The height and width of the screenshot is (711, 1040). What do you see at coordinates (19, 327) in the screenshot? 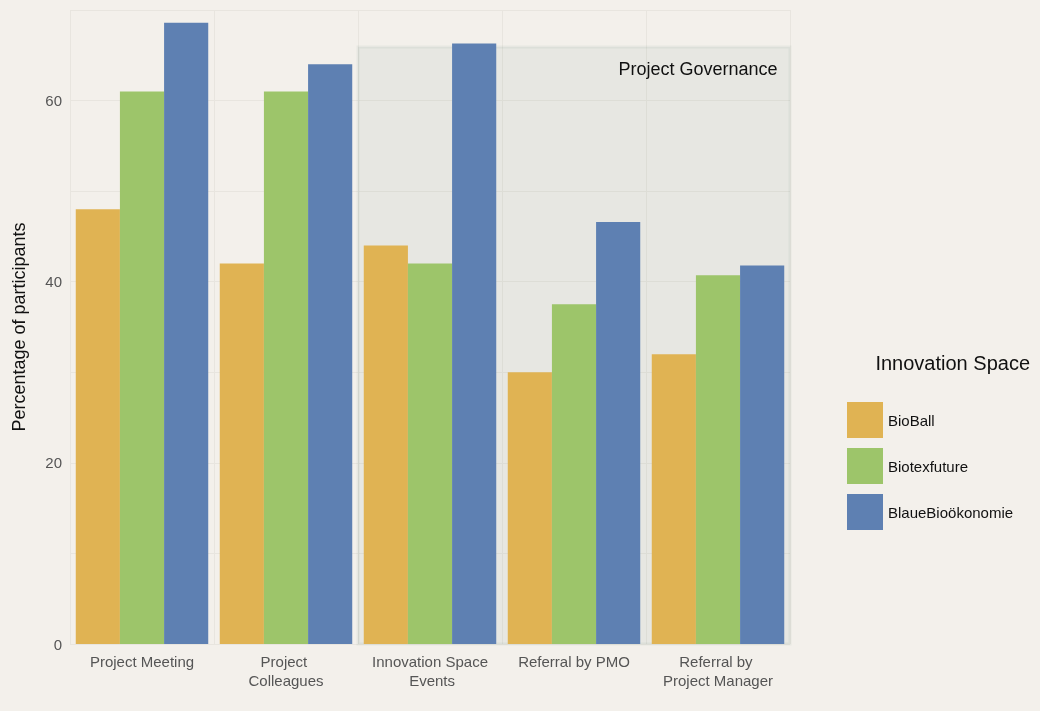
I see `y-axis-title: Percentage of participants` at bounding box center [19, 327].